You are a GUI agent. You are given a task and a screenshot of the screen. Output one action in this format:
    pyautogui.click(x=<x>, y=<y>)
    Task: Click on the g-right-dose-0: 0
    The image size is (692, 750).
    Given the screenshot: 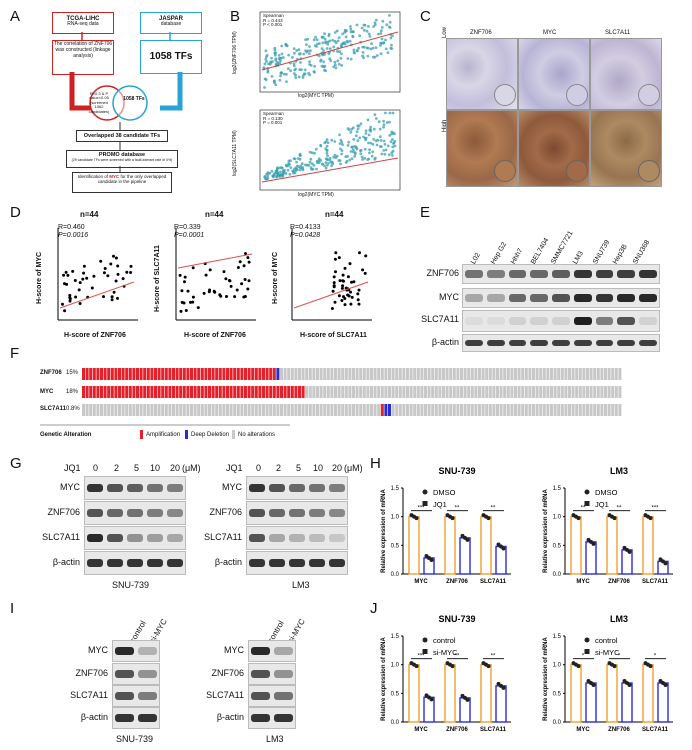 What is the action you would take?
    pyautogui.click(x=259, y=468)
    